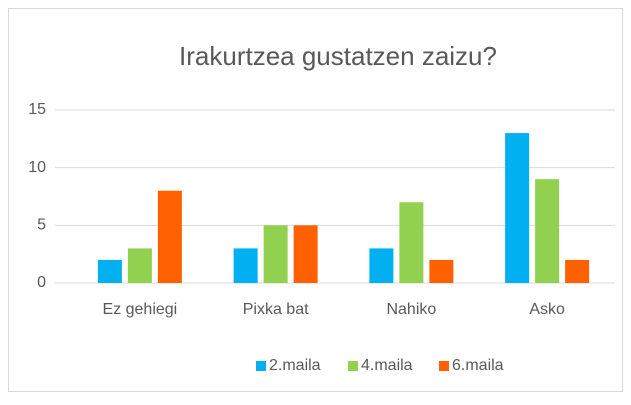 The width and height of the screenshot is (631, 405). Describe the element at coordinates (478, 365) in the screenshot. I see `legend-label: 6.maila` at that location.